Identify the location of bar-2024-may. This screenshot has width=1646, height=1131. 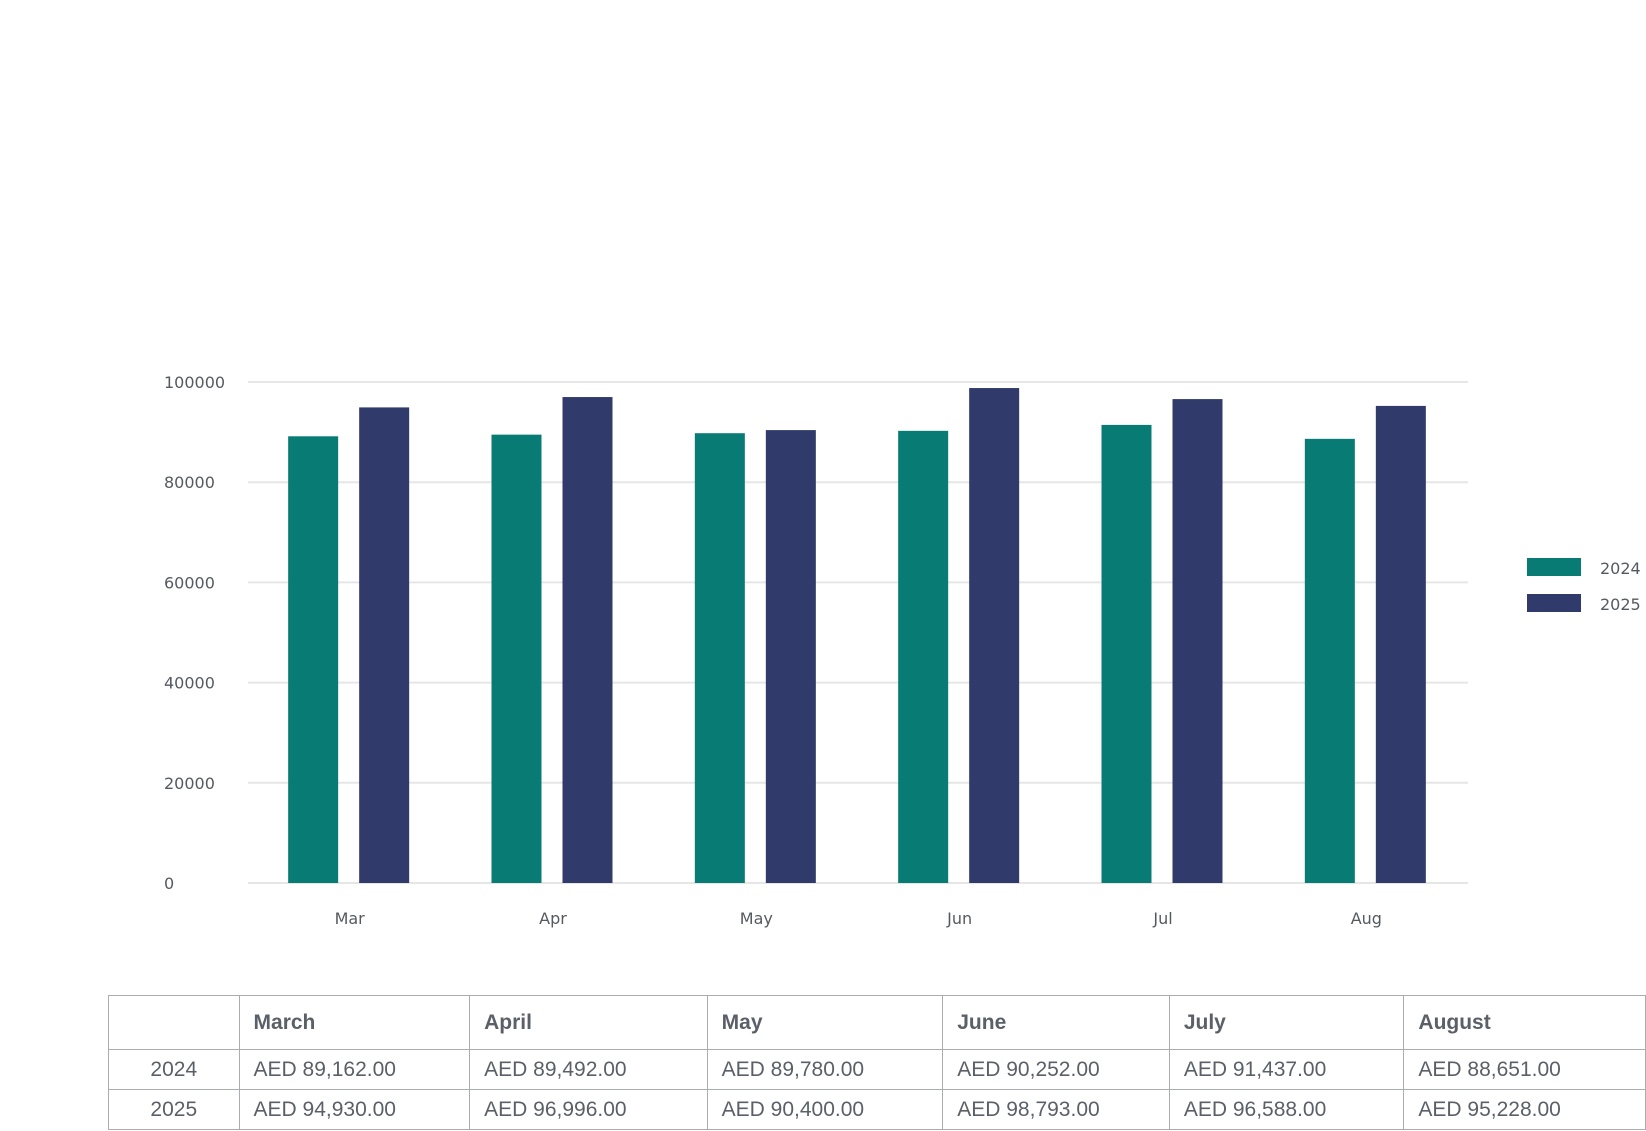
(719, 658).